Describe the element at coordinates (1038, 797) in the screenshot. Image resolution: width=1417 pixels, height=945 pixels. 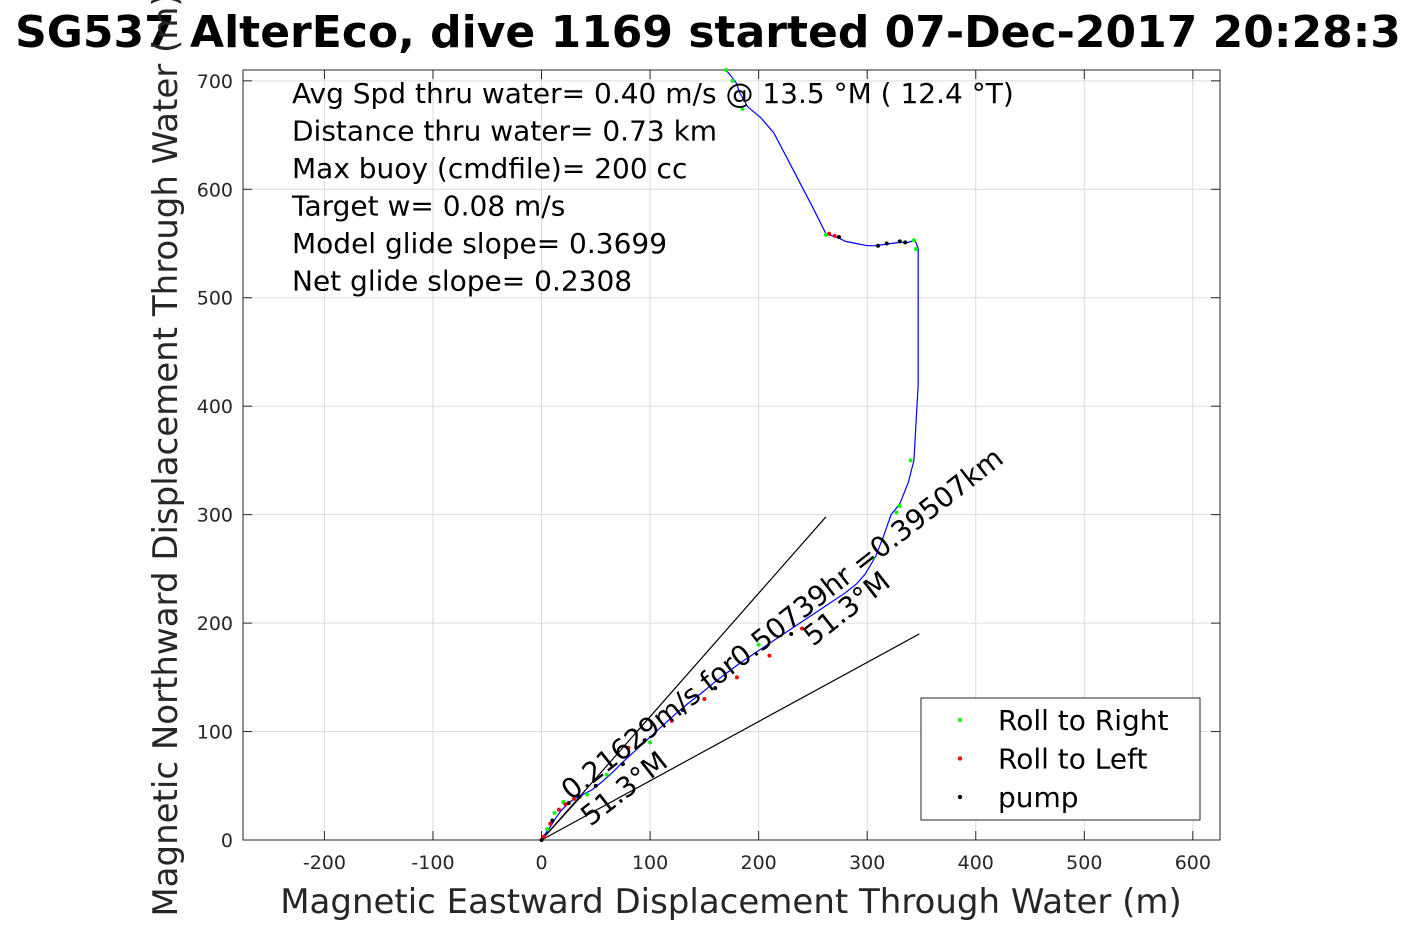
I see `legend-entry: pump` at that location.